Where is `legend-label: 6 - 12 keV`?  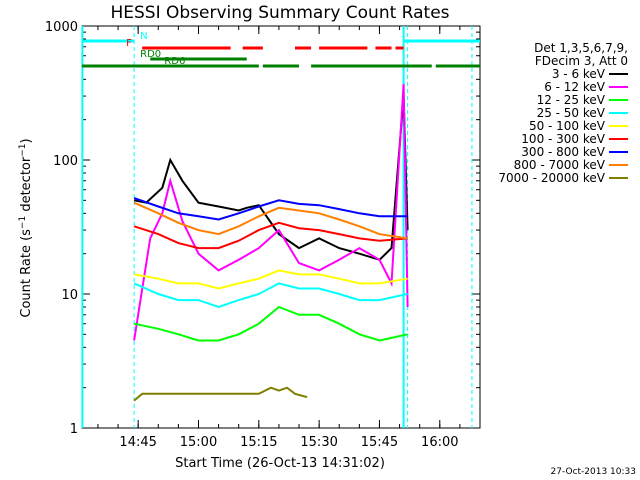
legend-label: 6 - 12 keV is located at coordinates (575, 87).